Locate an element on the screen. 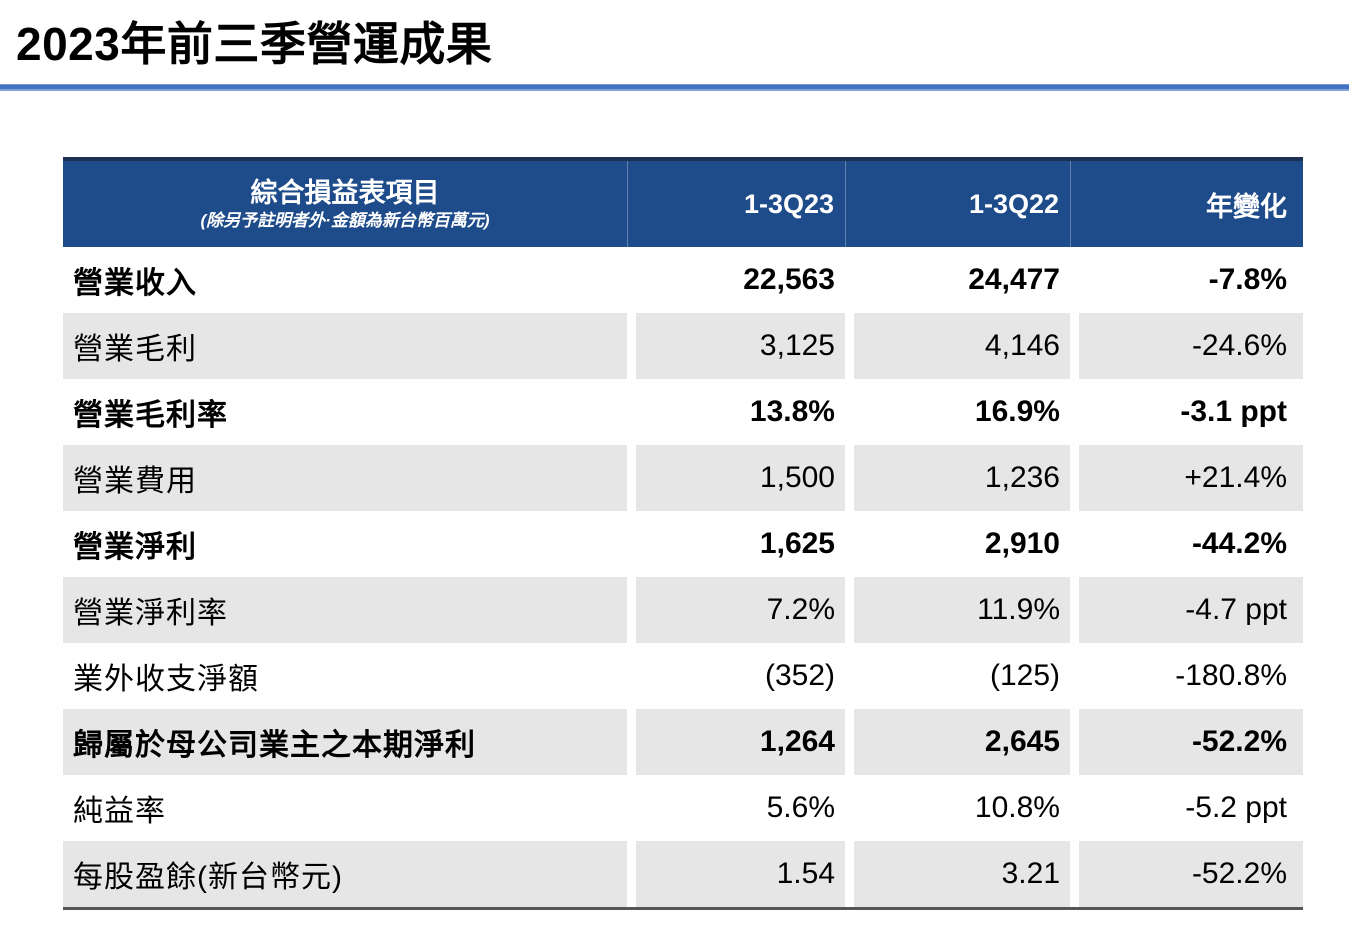  value-1-3q23: 1.54 is located at coordinates (736, 874).